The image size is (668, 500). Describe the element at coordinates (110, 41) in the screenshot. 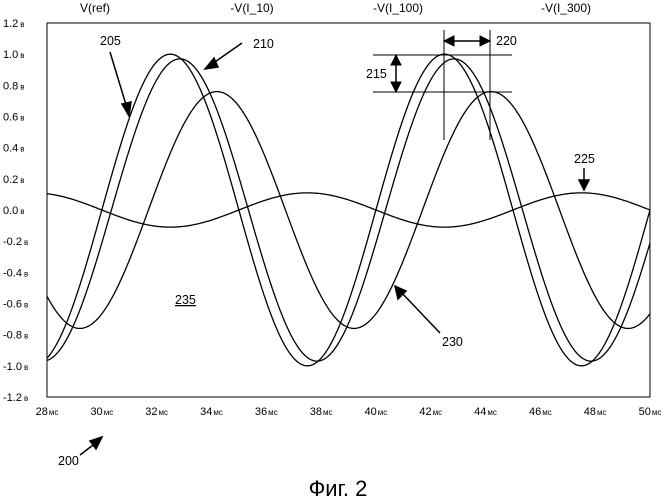

I see `ref-label-205: 205` at that location.